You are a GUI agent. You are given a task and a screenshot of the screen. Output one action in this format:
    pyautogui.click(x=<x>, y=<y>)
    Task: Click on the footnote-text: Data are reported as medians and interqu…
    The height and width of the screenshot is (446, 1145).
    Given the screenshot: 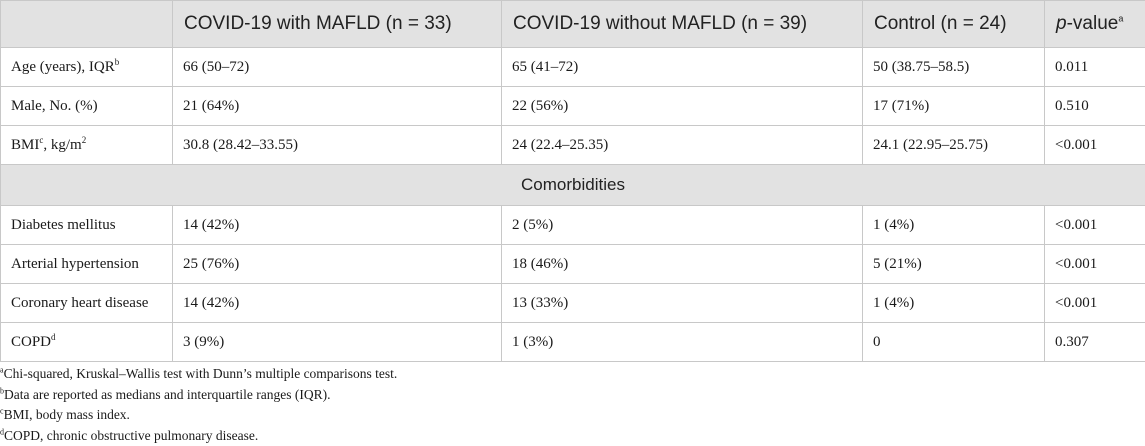 What is the action you would take?
    pyautogui.click(x=167, y=394)
    